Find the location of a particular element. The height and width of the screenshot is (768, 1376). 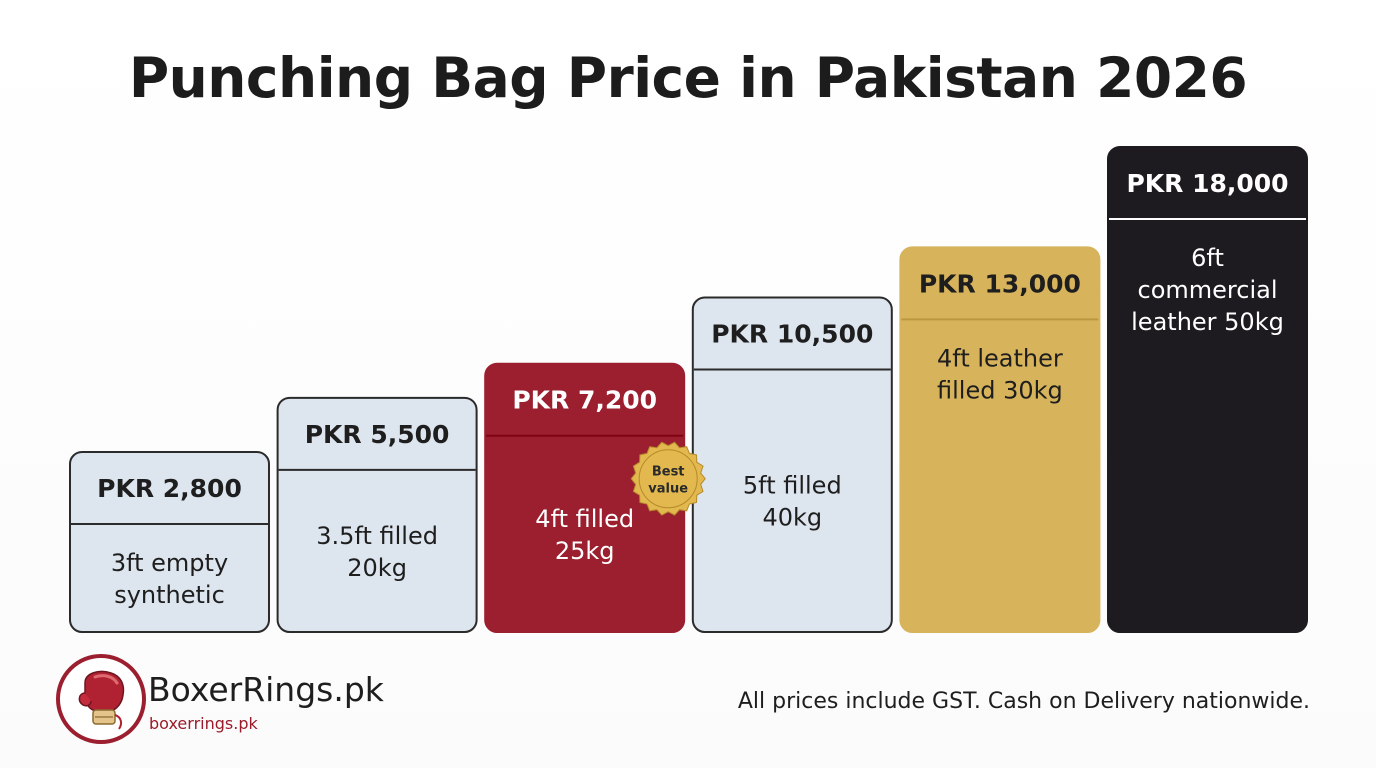

price-label: PKR 10,500 is located at coordinates (792, 333).